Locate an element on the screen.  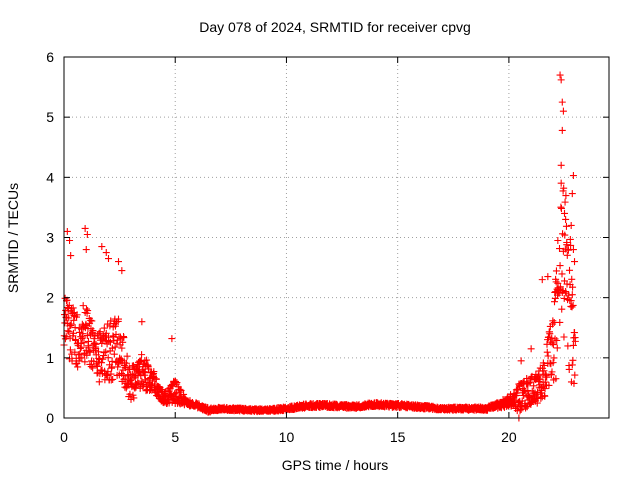
y-tick-label: 2 is located at coordinates (50, 298).